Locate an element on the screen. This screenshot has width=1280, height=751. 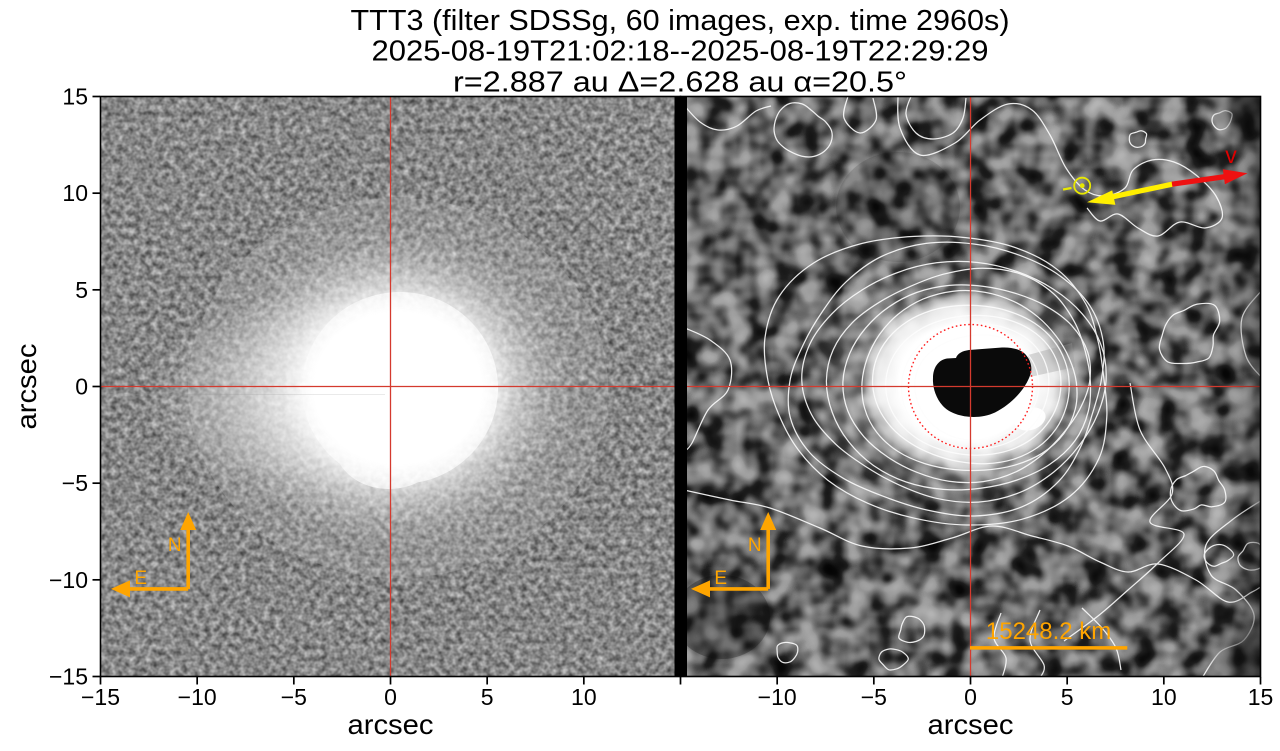
svg-text: v is located at coordinates (1231, 155).